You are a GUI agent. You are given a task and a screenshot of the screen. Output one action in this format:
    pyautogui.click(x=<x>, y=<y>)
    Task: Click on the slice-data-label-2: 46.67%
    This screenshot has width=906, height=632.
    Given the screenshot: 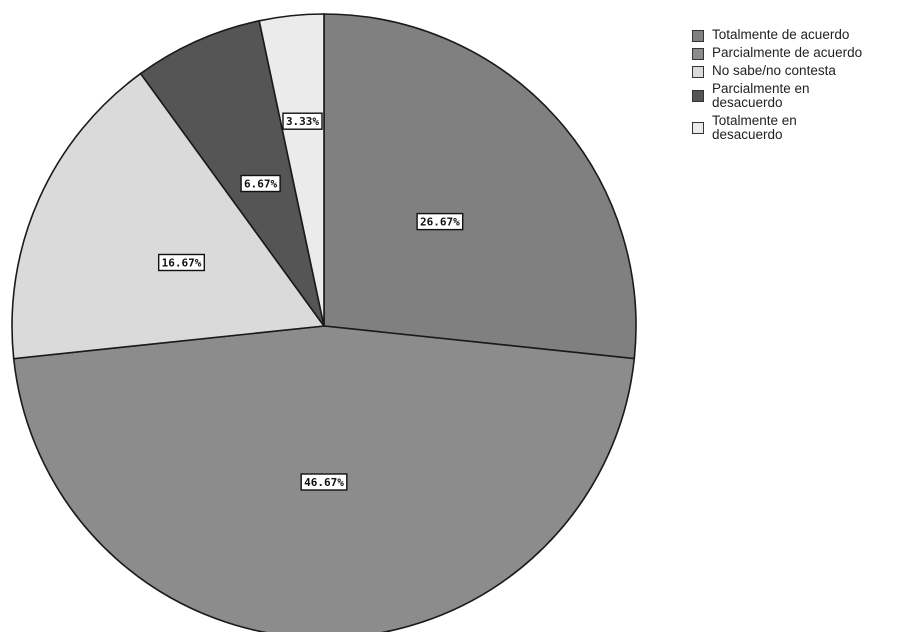 What is the action you would take?
    pyautogui.click(x=324, y=482)
    